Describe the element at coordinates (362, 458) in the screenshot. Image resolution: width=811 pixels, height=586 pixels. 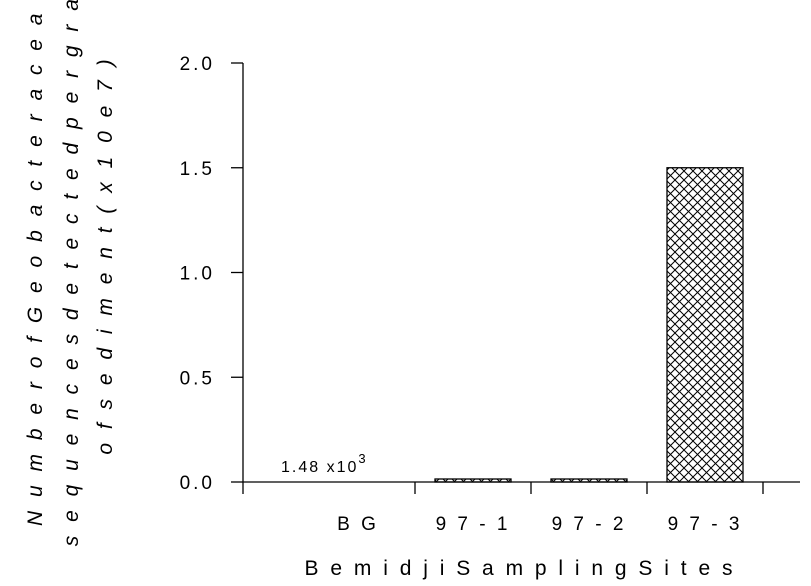
I see `annotation-superscript: 3` at that location.